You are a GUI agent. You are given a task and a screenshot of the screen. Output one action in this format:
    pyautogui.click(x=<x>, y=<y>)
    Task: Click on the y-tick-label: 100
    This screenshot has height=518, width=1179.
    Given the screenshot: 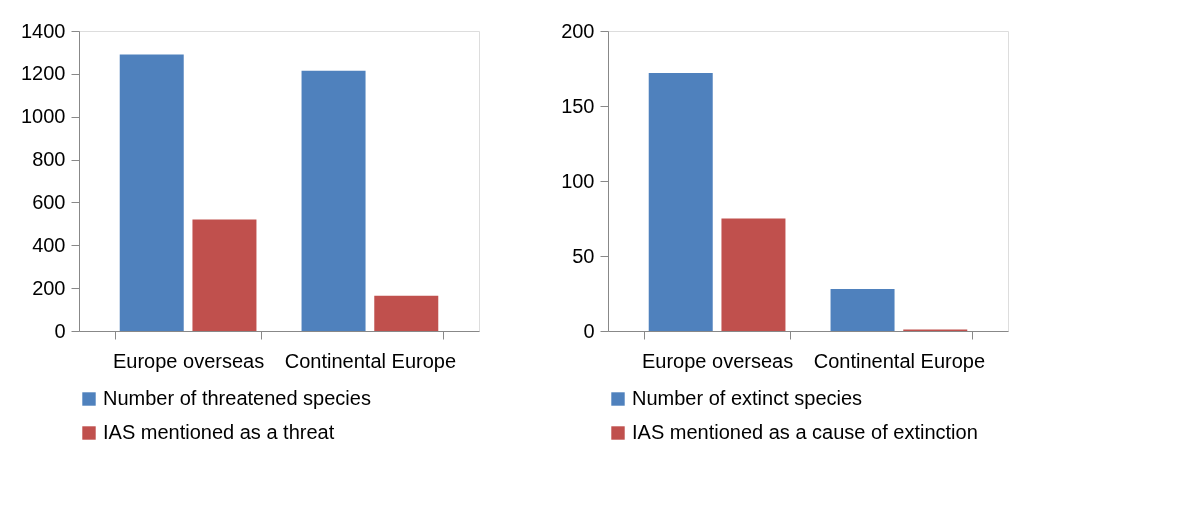 What is the action you would take?
    pyautogui.click(x=578, y=180)
    